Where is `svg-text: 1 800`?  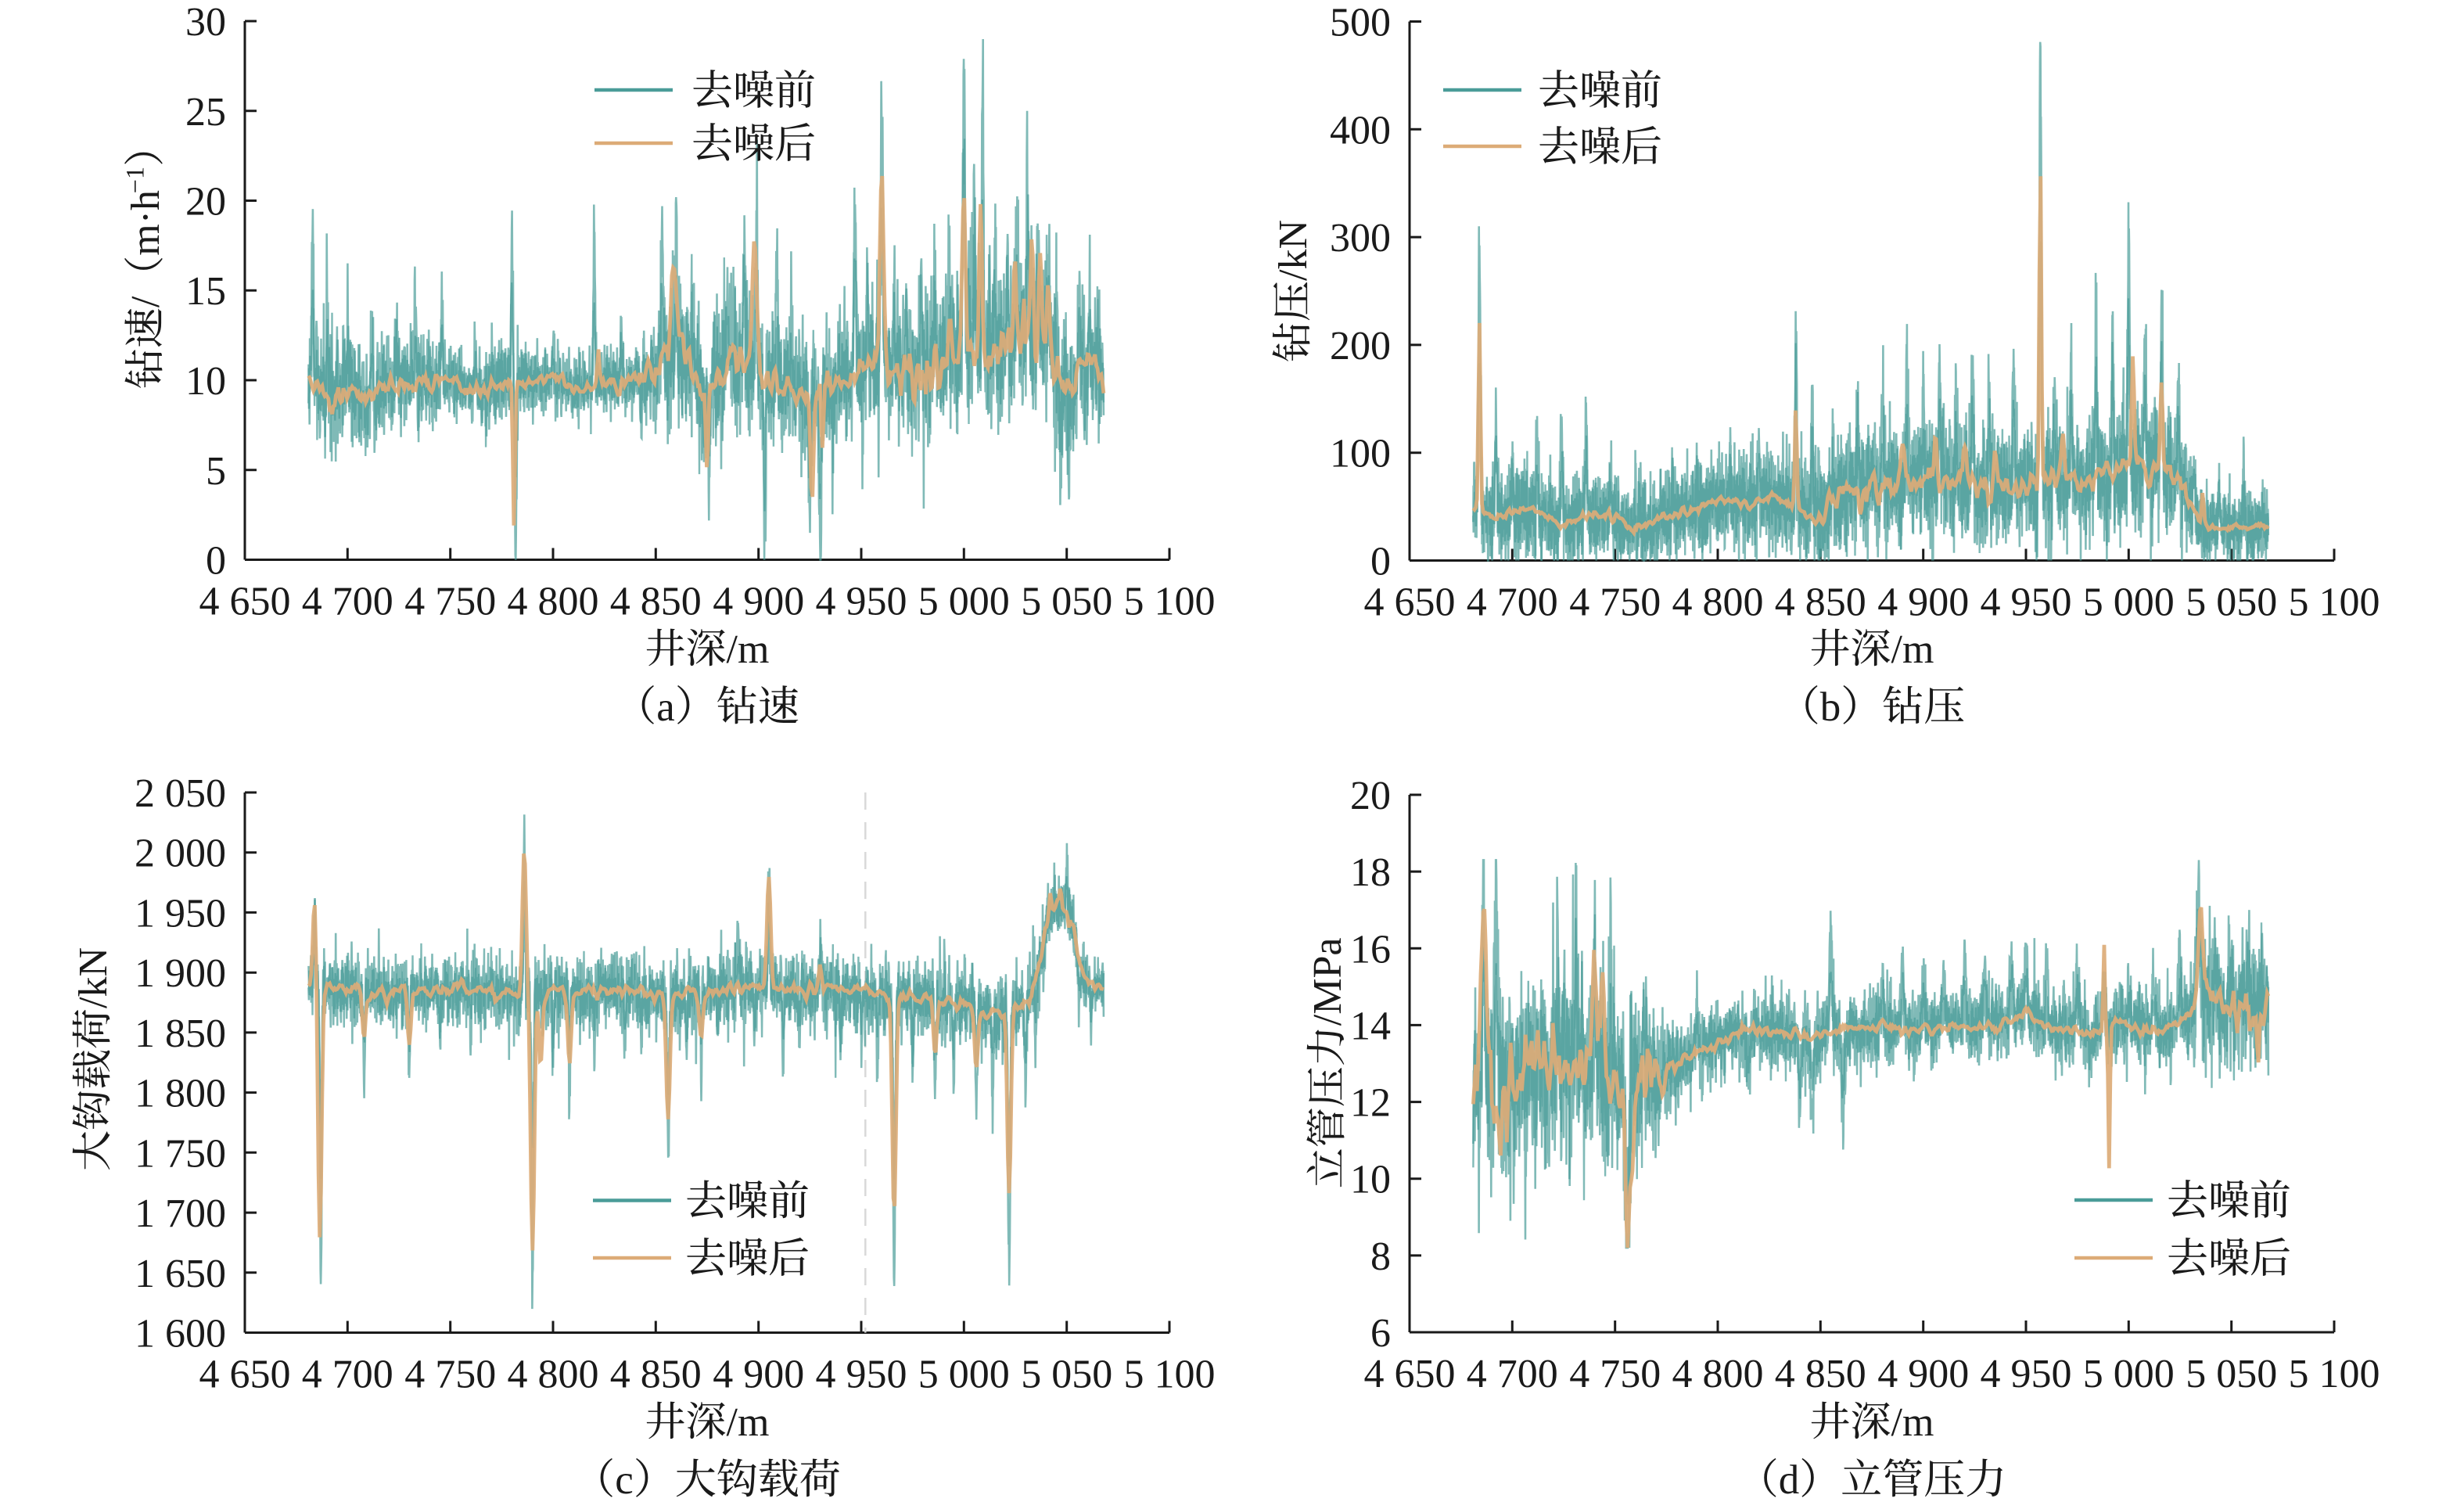
svg-text: 1 800 is located at coordinates (180, 1094).